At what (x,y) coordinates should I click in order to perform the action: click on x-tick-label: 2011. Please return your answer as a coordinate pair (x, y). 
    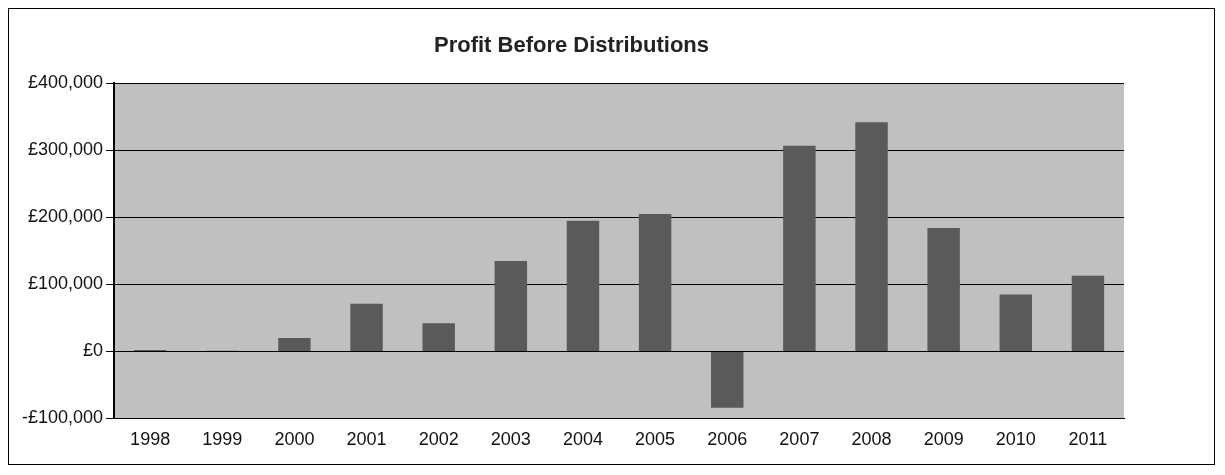
    Looking at the image, I should click on (1088, 439).